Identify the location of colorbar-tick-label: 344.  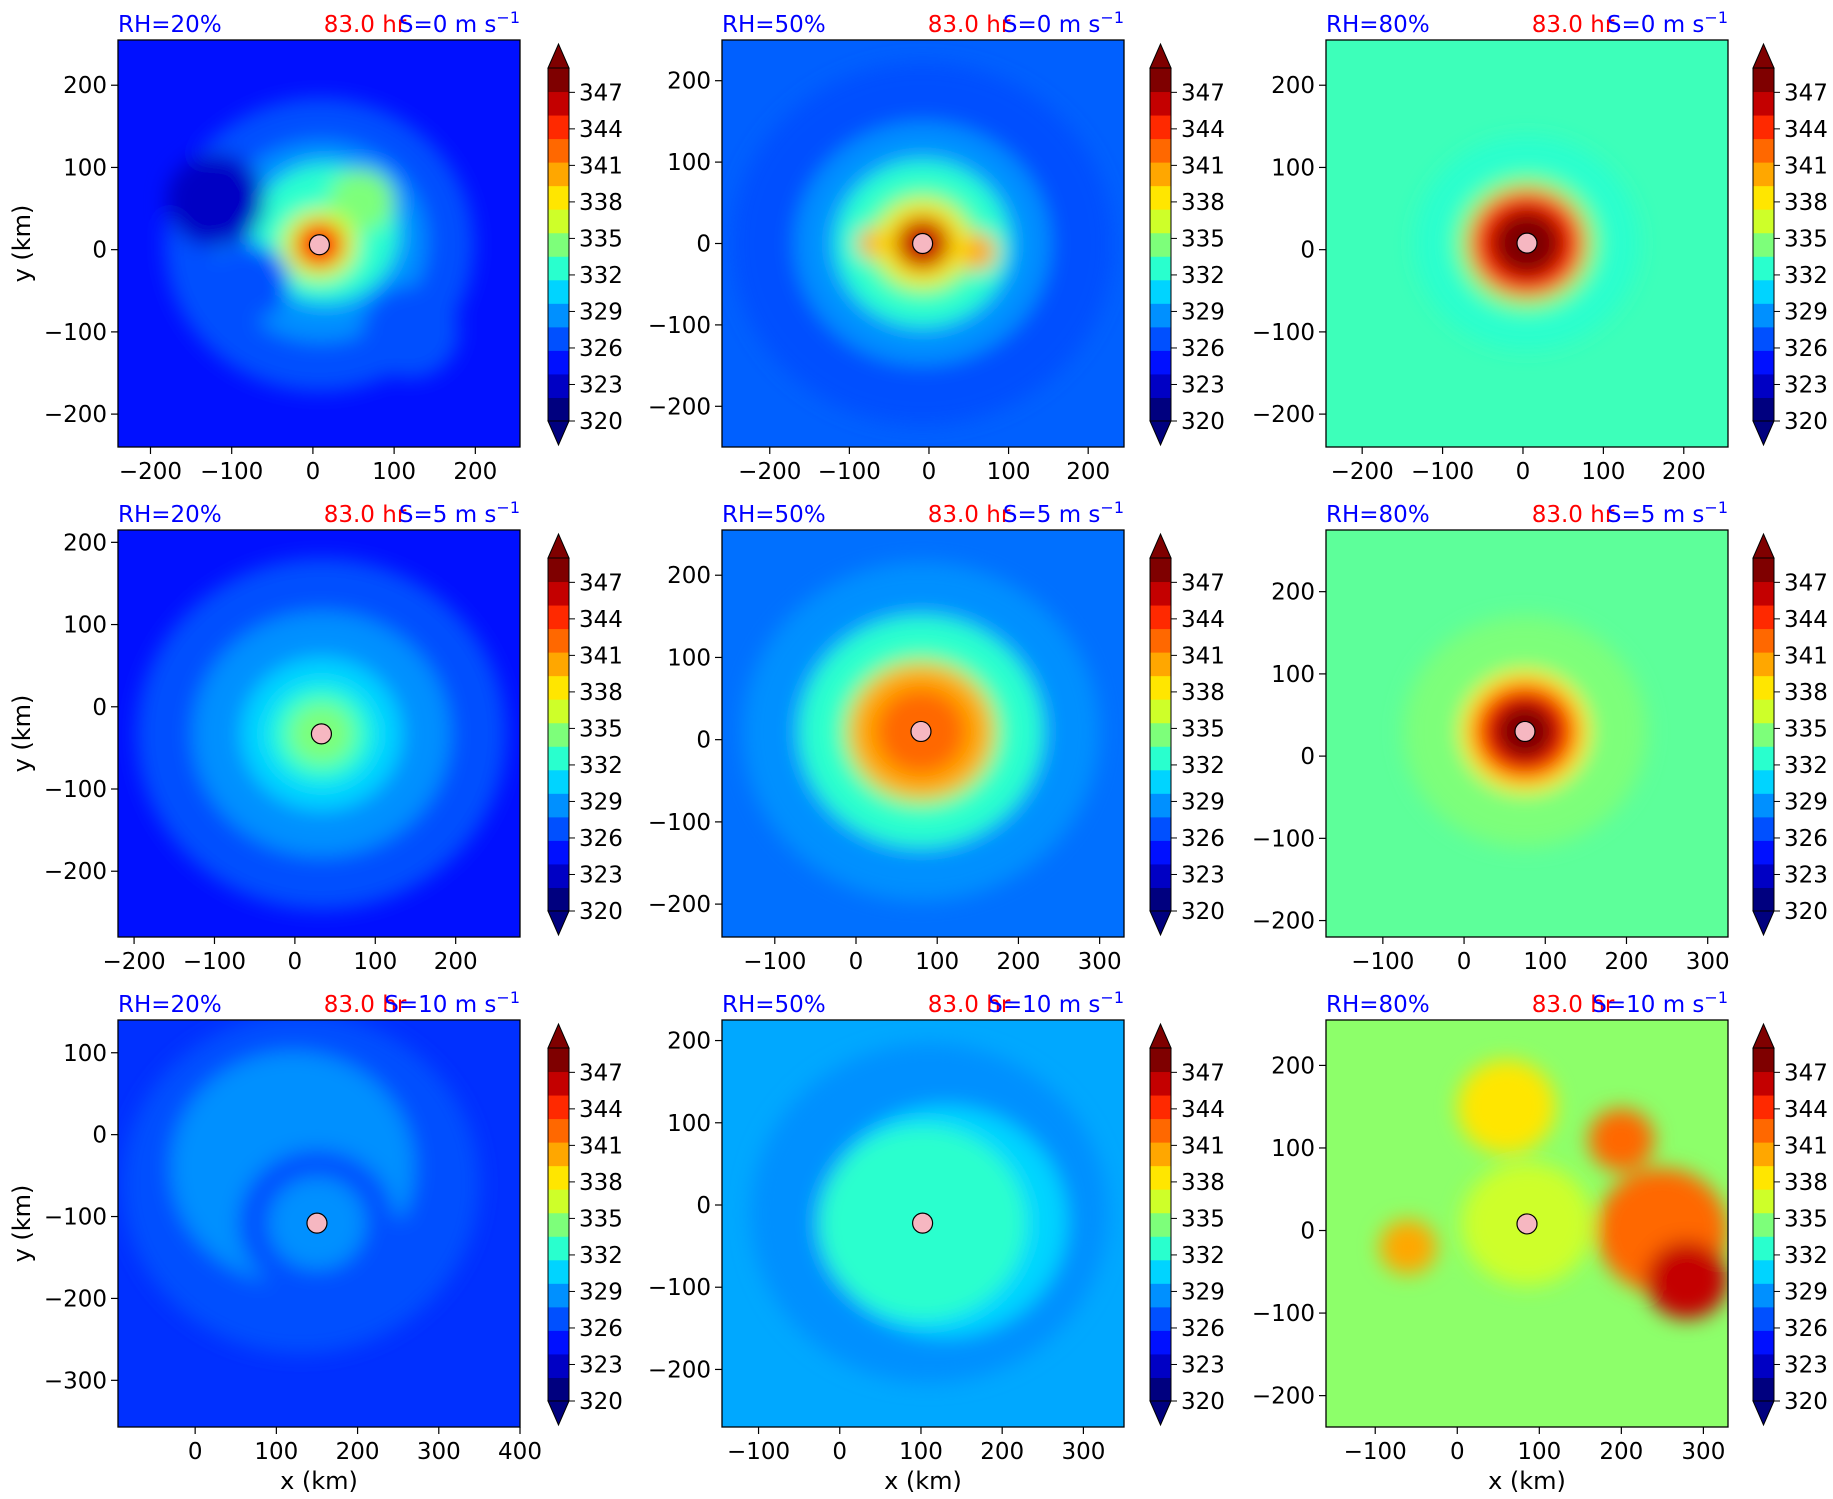
(1806, 1110).